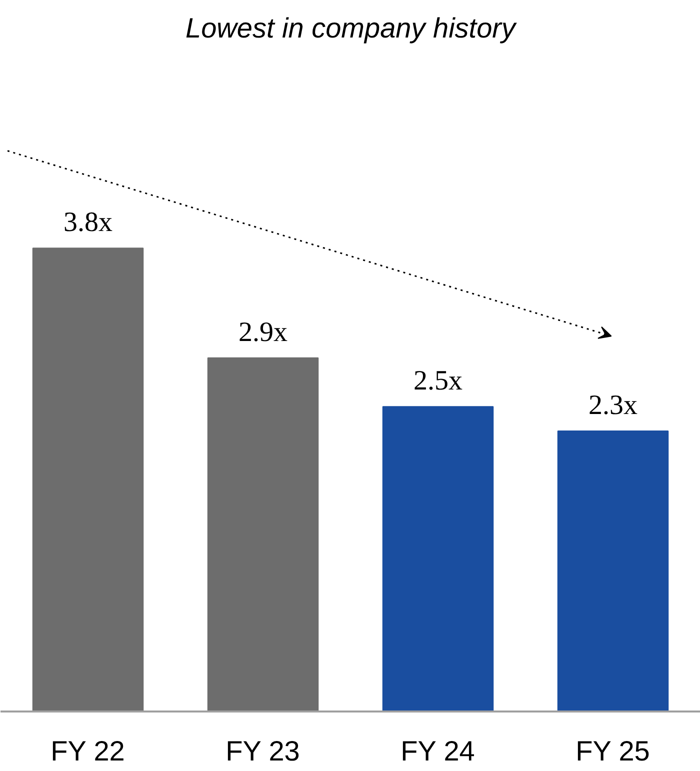  What do you see at coordinates (263, 332) in the screenshot?
I see `data-label: 2.9x` at bounding box center [263, 332].